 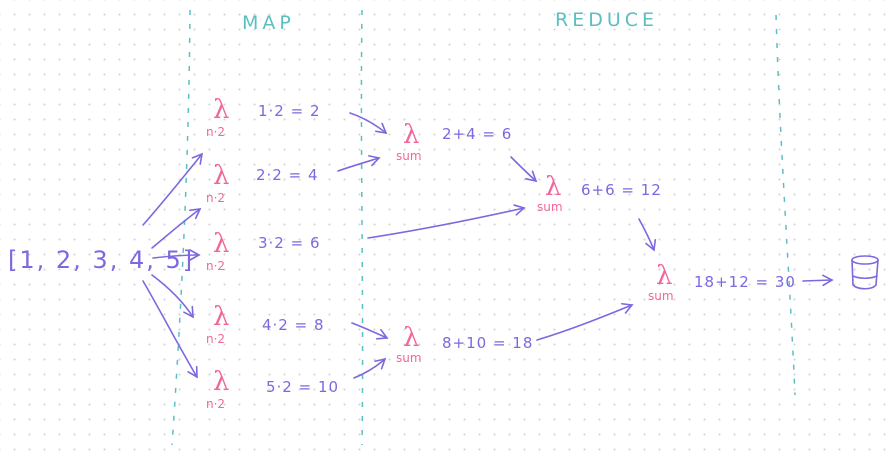 I want to click on map-lambda-3: λn·2, so click(x=217, y=251).